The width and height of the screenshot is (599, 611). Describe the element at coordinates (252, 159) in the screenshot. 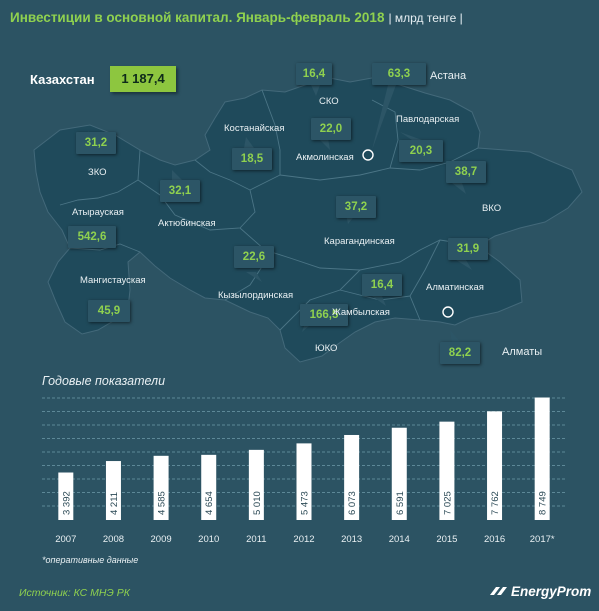

I see `callout-kostanay: 18,5` at that location.